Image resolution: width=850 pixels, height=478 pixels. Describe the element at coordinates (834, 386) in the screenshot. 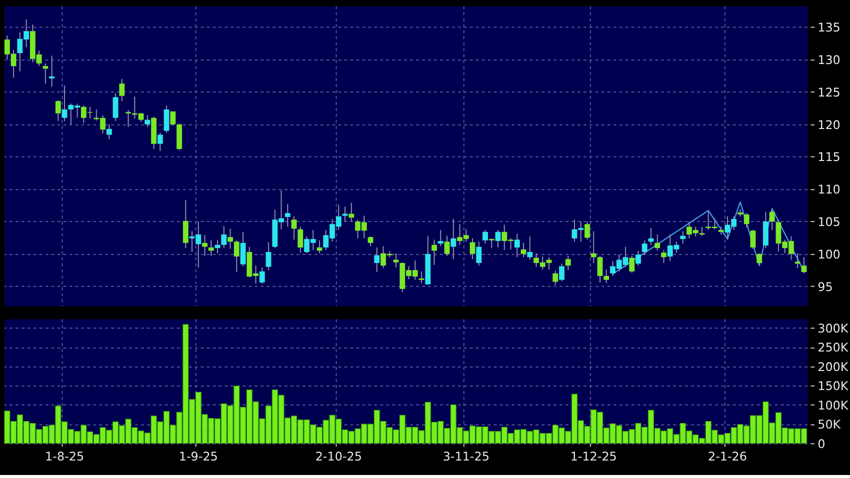

I see `y-tick-label: 150K` at that location.